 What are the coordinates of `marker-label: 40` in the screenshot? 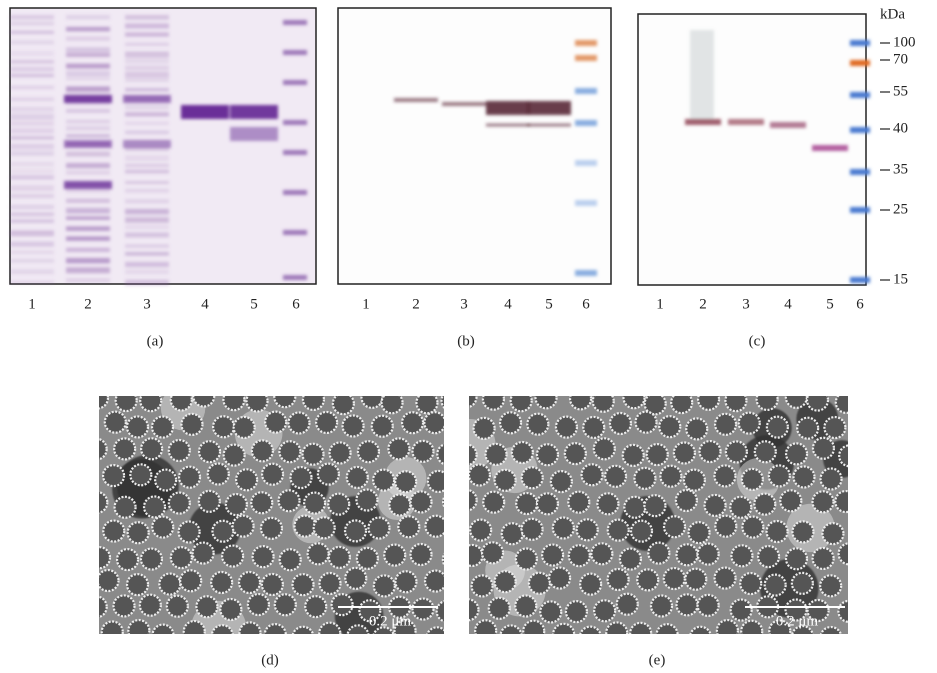 It's located at (900, 128).